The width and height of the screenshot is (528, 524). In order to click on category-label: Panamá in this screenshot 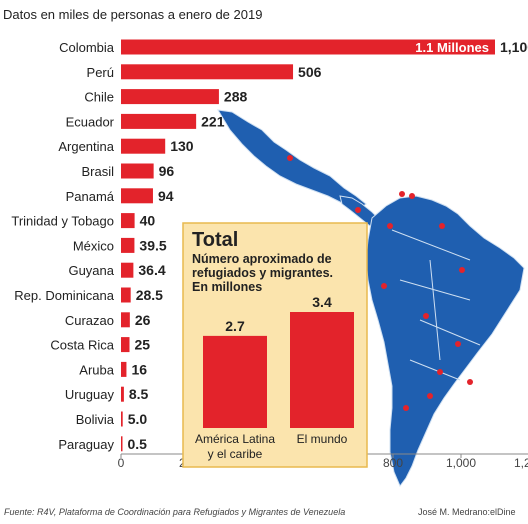, I will do `click(90, 196)`.